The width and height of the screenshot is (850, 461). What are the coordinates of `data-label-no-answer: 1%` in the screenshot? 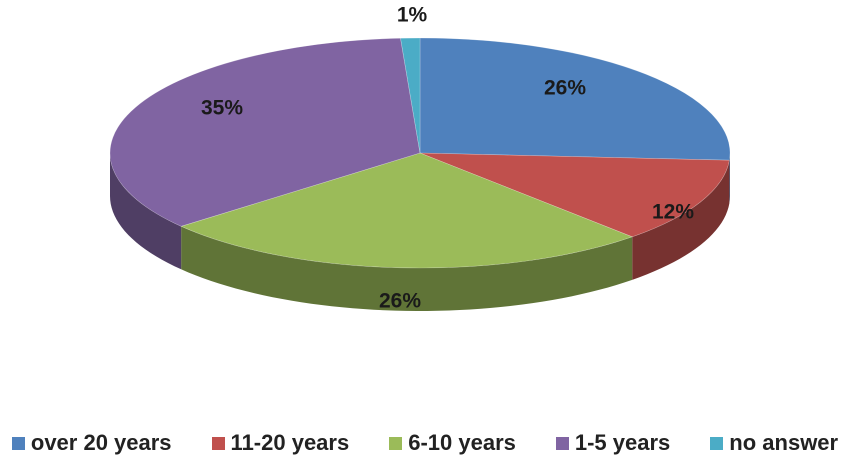 It's located at (412, 15).